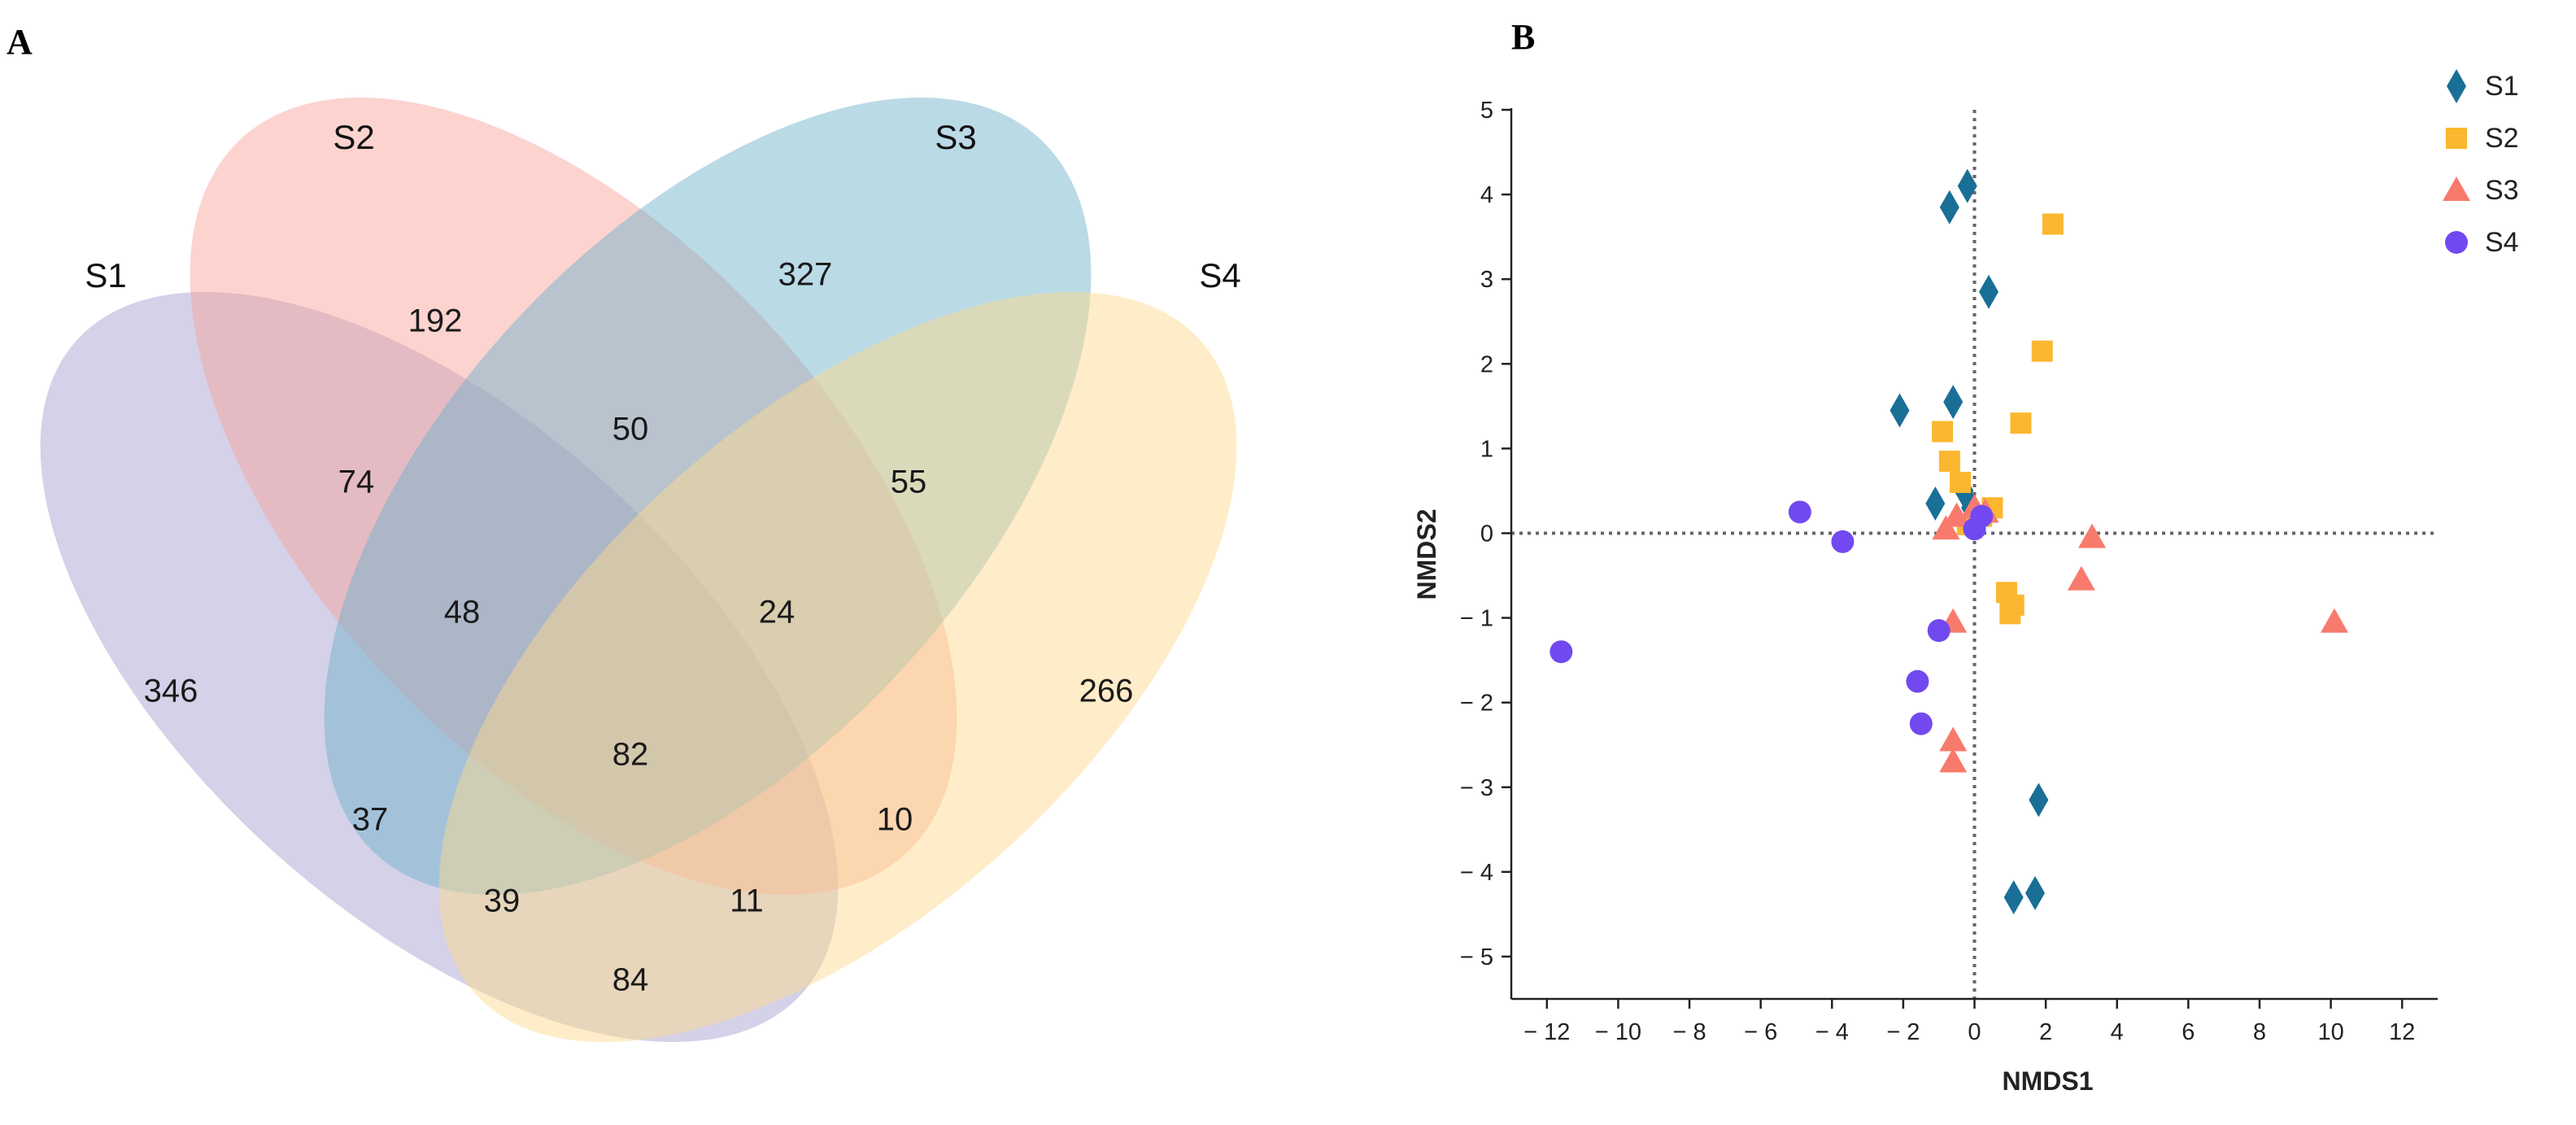 This screenshot has height=1125, width=2576. What do you see at coordinates (777, 612) in the screenshot?
I see `venn-region-s2-s3-s4: 24` at bounding box center [777, 612].